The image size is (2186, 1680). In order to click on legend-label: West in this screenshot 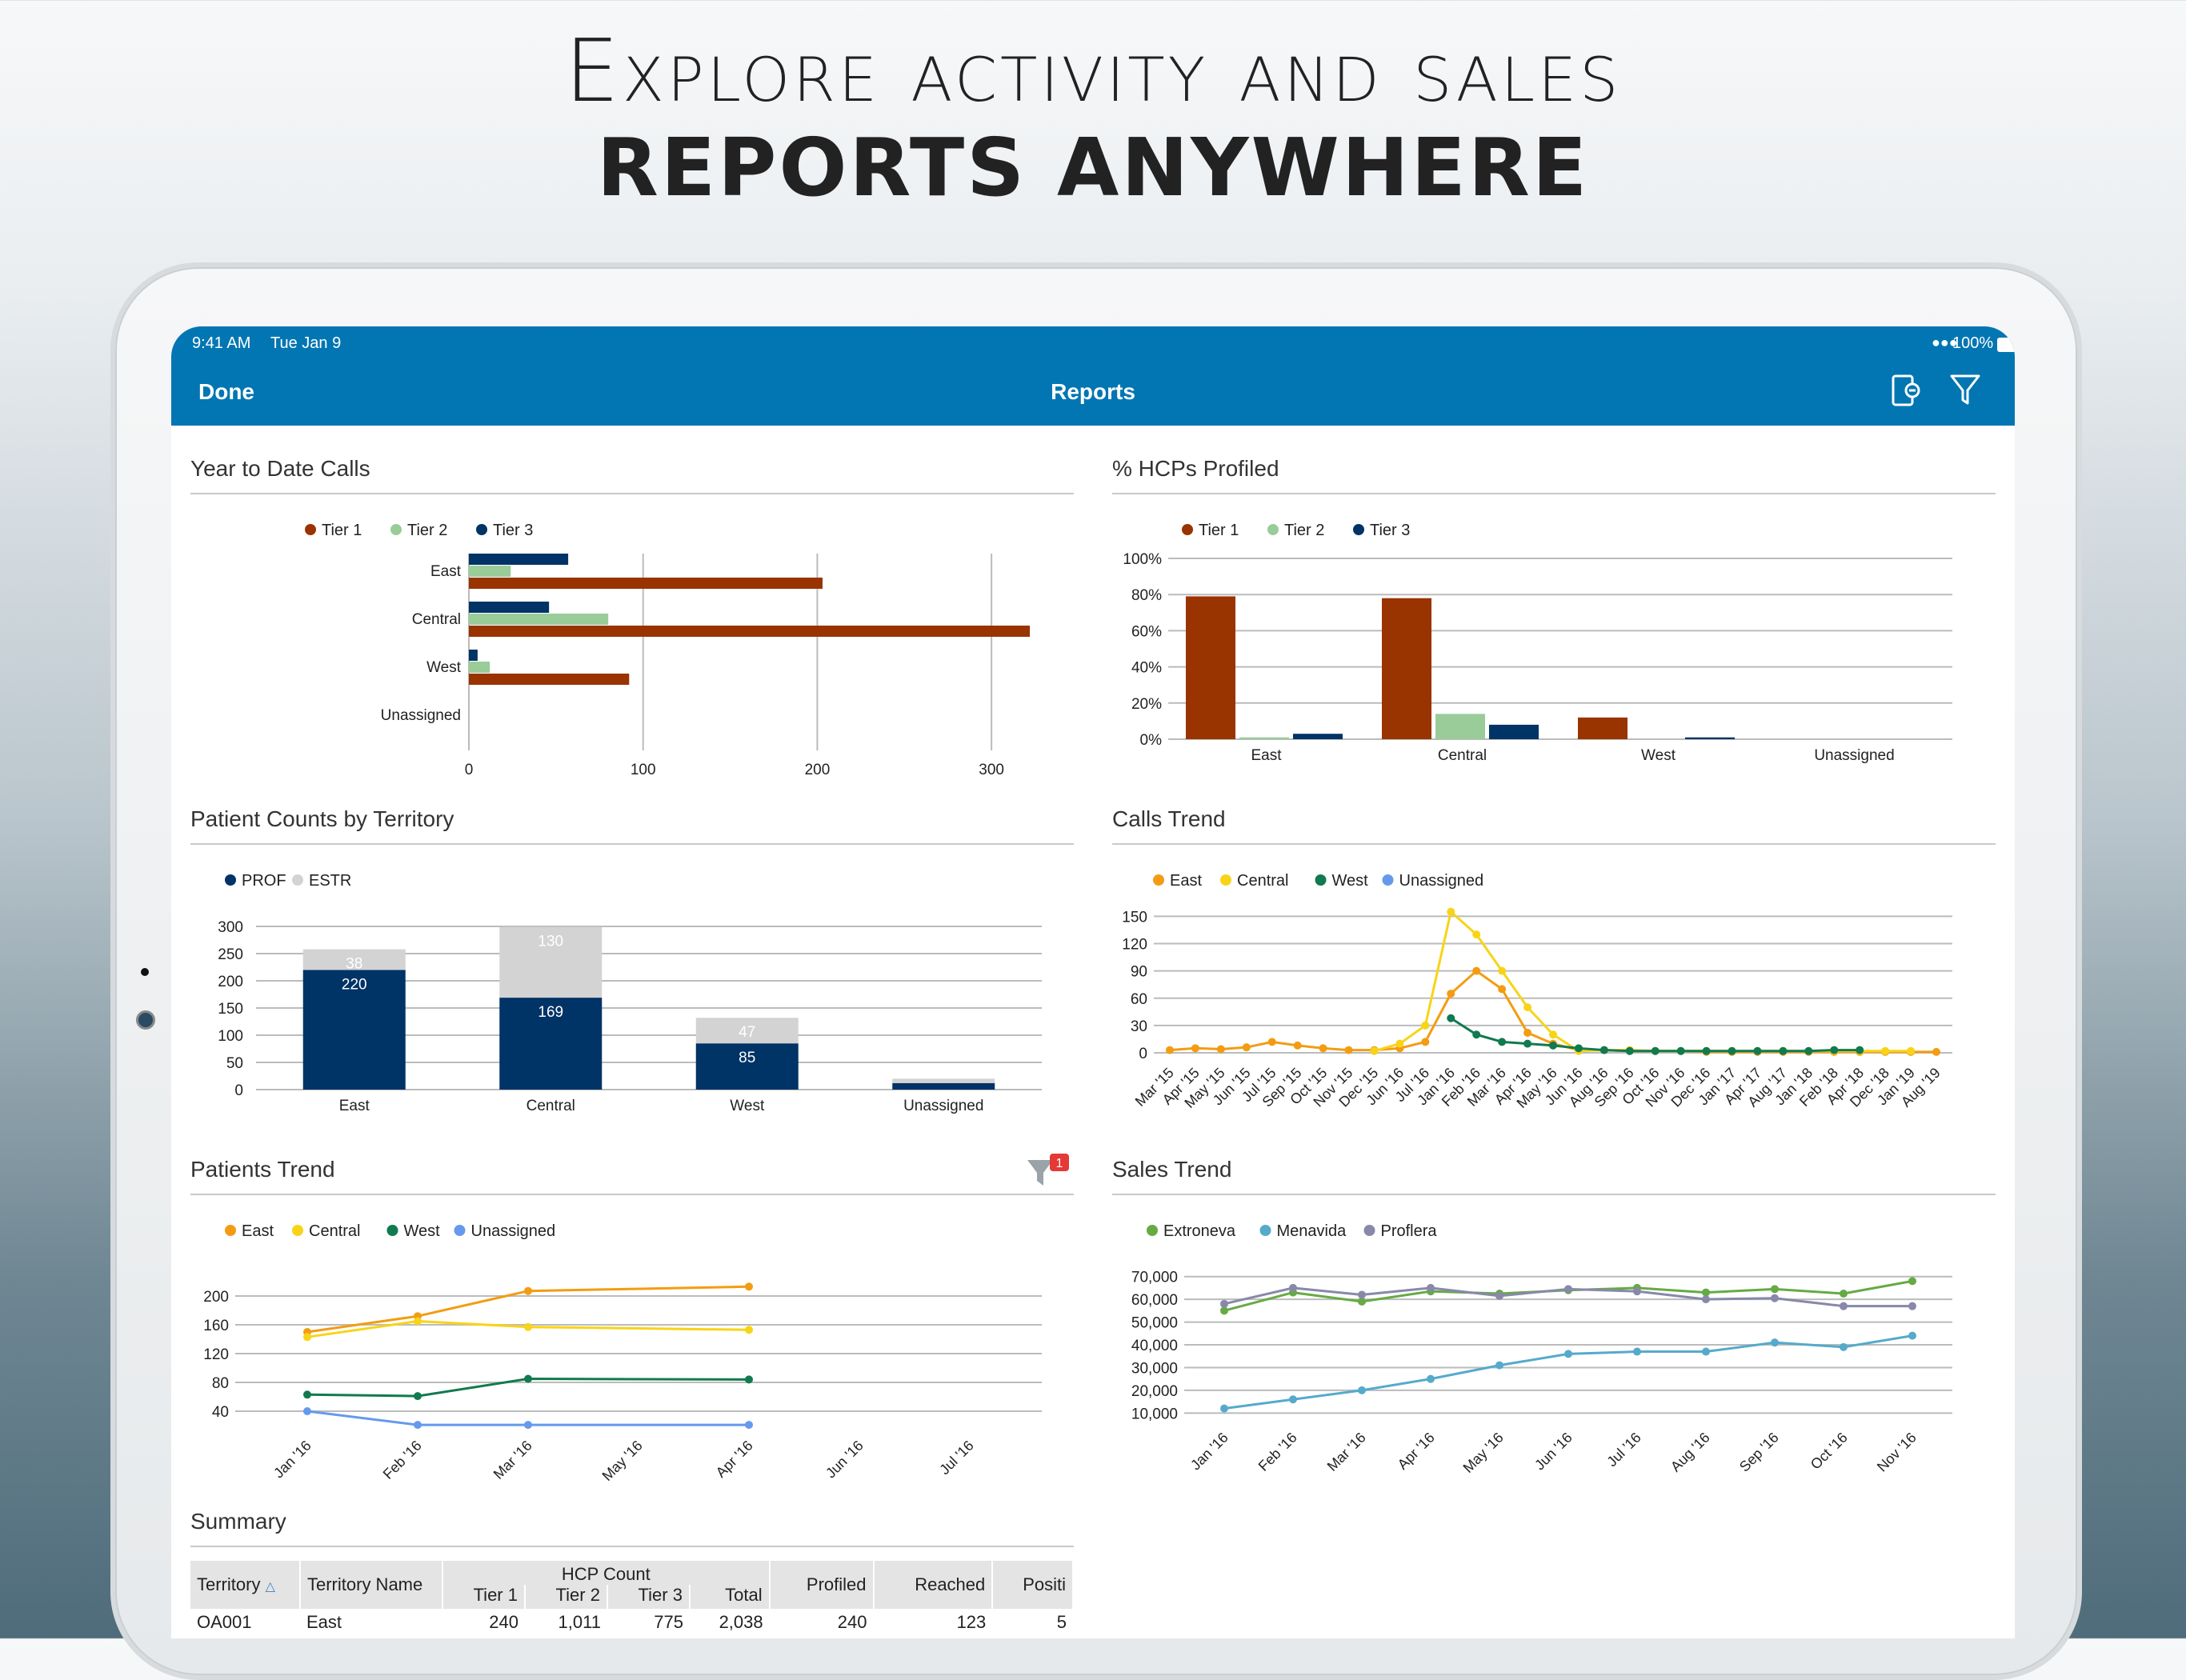, I will do `click(423, 1231)`.